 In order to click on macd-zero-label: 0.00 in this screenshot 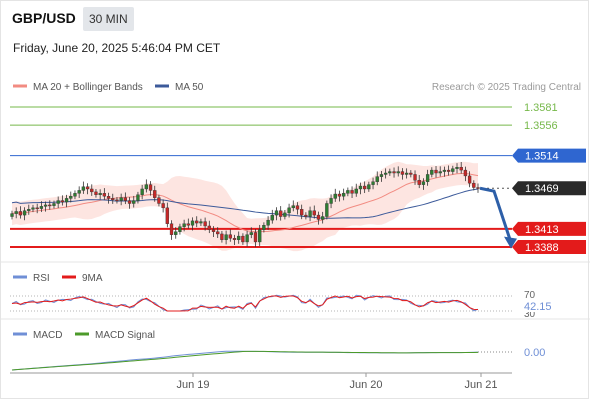, I will do `click(534, 353)`.